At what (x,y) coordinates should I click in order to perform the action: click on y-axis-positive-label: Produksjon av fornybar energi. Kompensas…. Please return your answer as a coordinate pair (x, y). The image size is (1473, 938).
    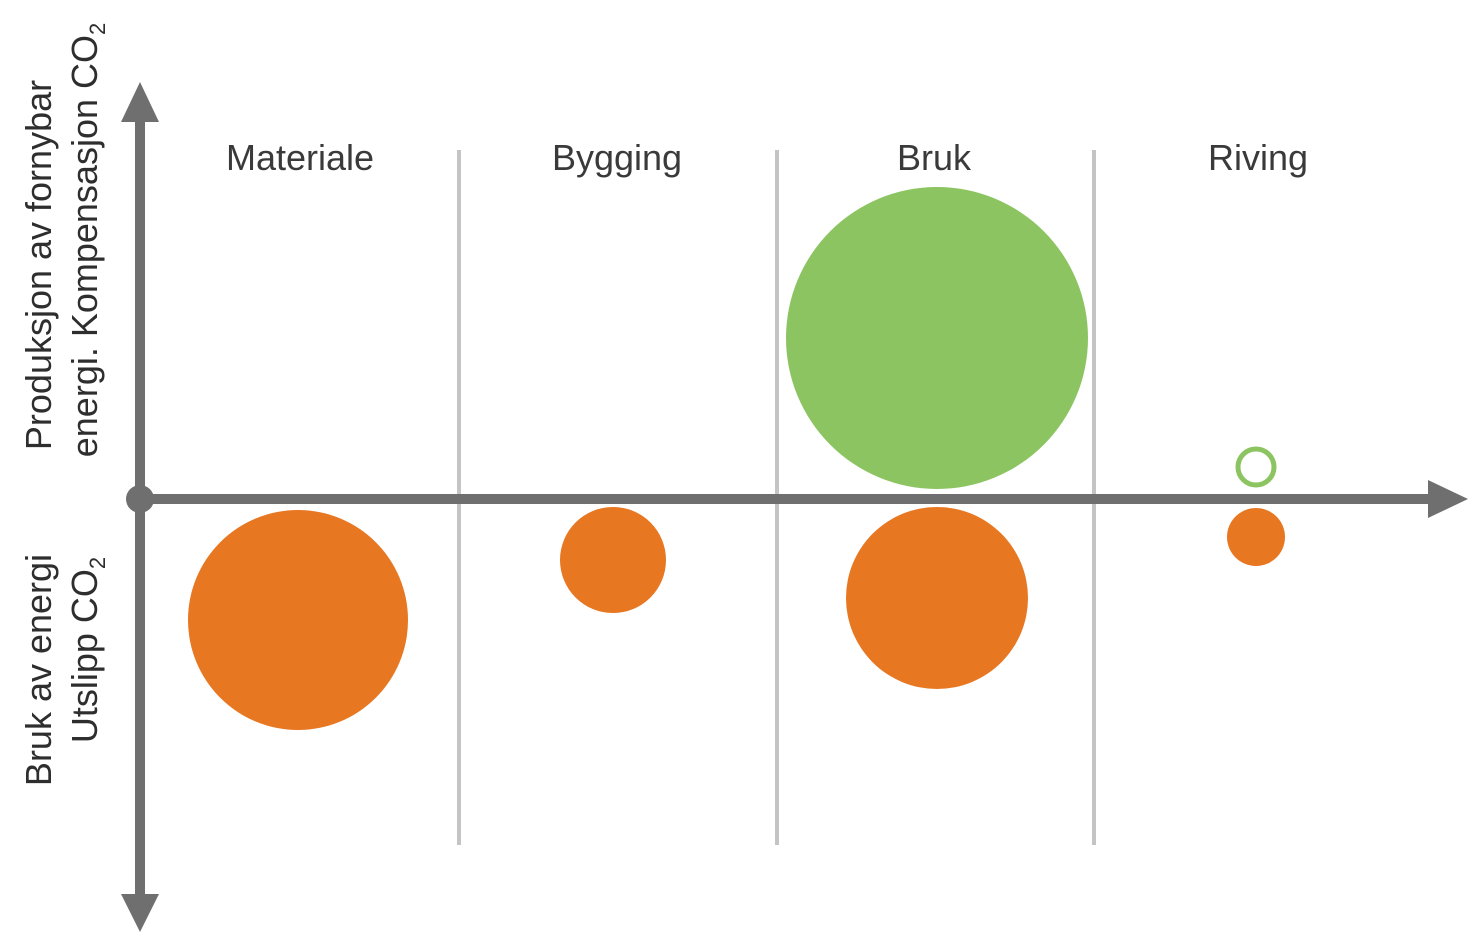
    Looking at the image, I should click on (64, 240).